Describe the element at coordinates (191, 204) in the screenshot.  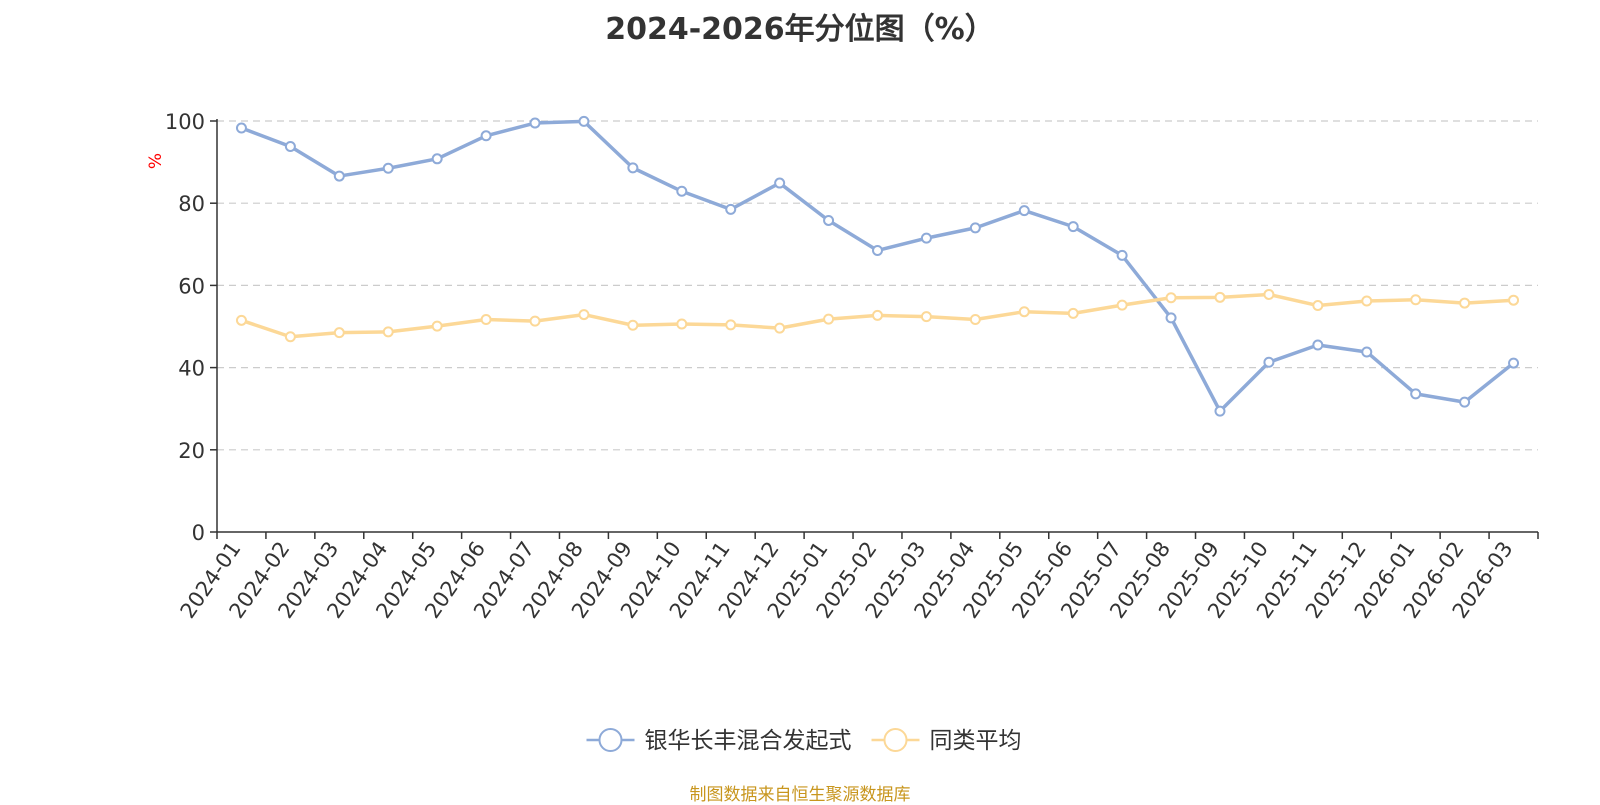
I see `y-tick-label: 80` at that location.